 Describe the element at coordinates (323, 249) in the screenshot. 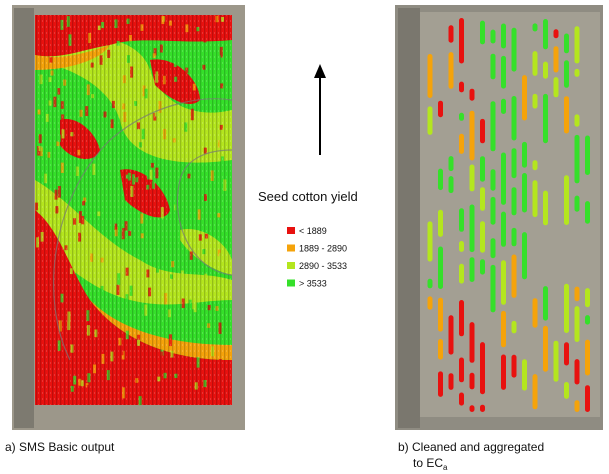

I see `legend-label: 1889 - 2890` at that location.